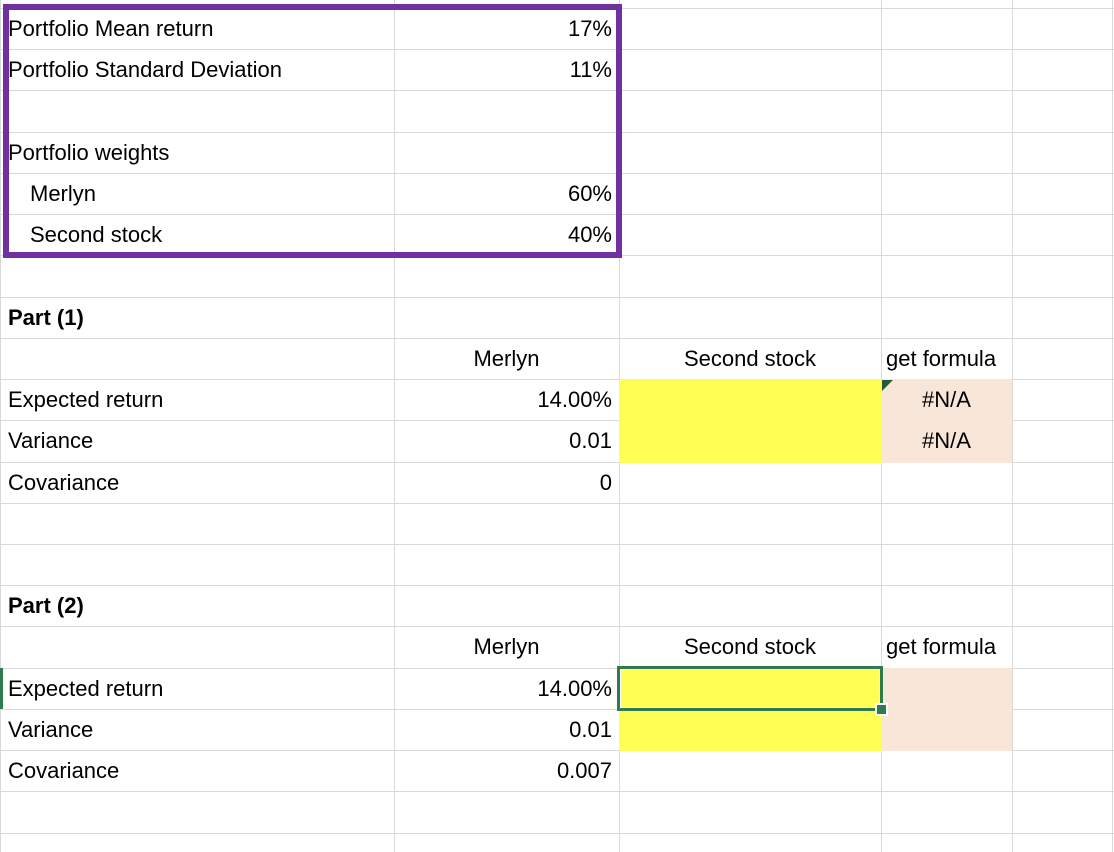 The width and height of the screenshot is (1114, 852). Describe the element at coordinates (881, 709) in the screenshot. I see `fill-handle` at that location.